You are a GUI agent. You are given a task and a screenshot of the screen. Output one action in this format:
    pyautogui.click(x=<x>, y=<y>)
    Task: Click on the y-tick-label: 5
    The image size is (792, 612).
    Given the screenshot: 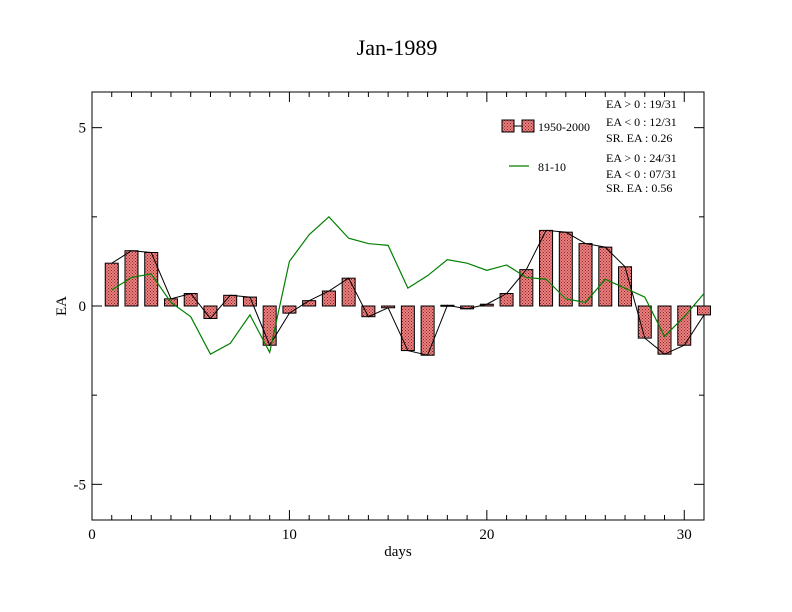 What is the action you would take?
    pyautogui.click(x=83, y=129)
    